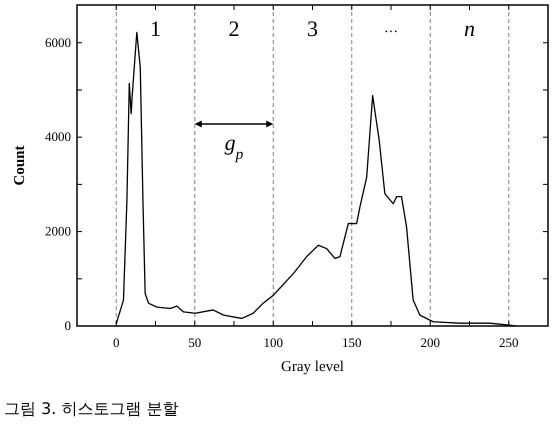 The height and width of the screenshot is (428, 555). What do you see at coordinates (58, 42) in the screenshot?
I see `y-tick-label: 6000` at bounding box center [58, 42].